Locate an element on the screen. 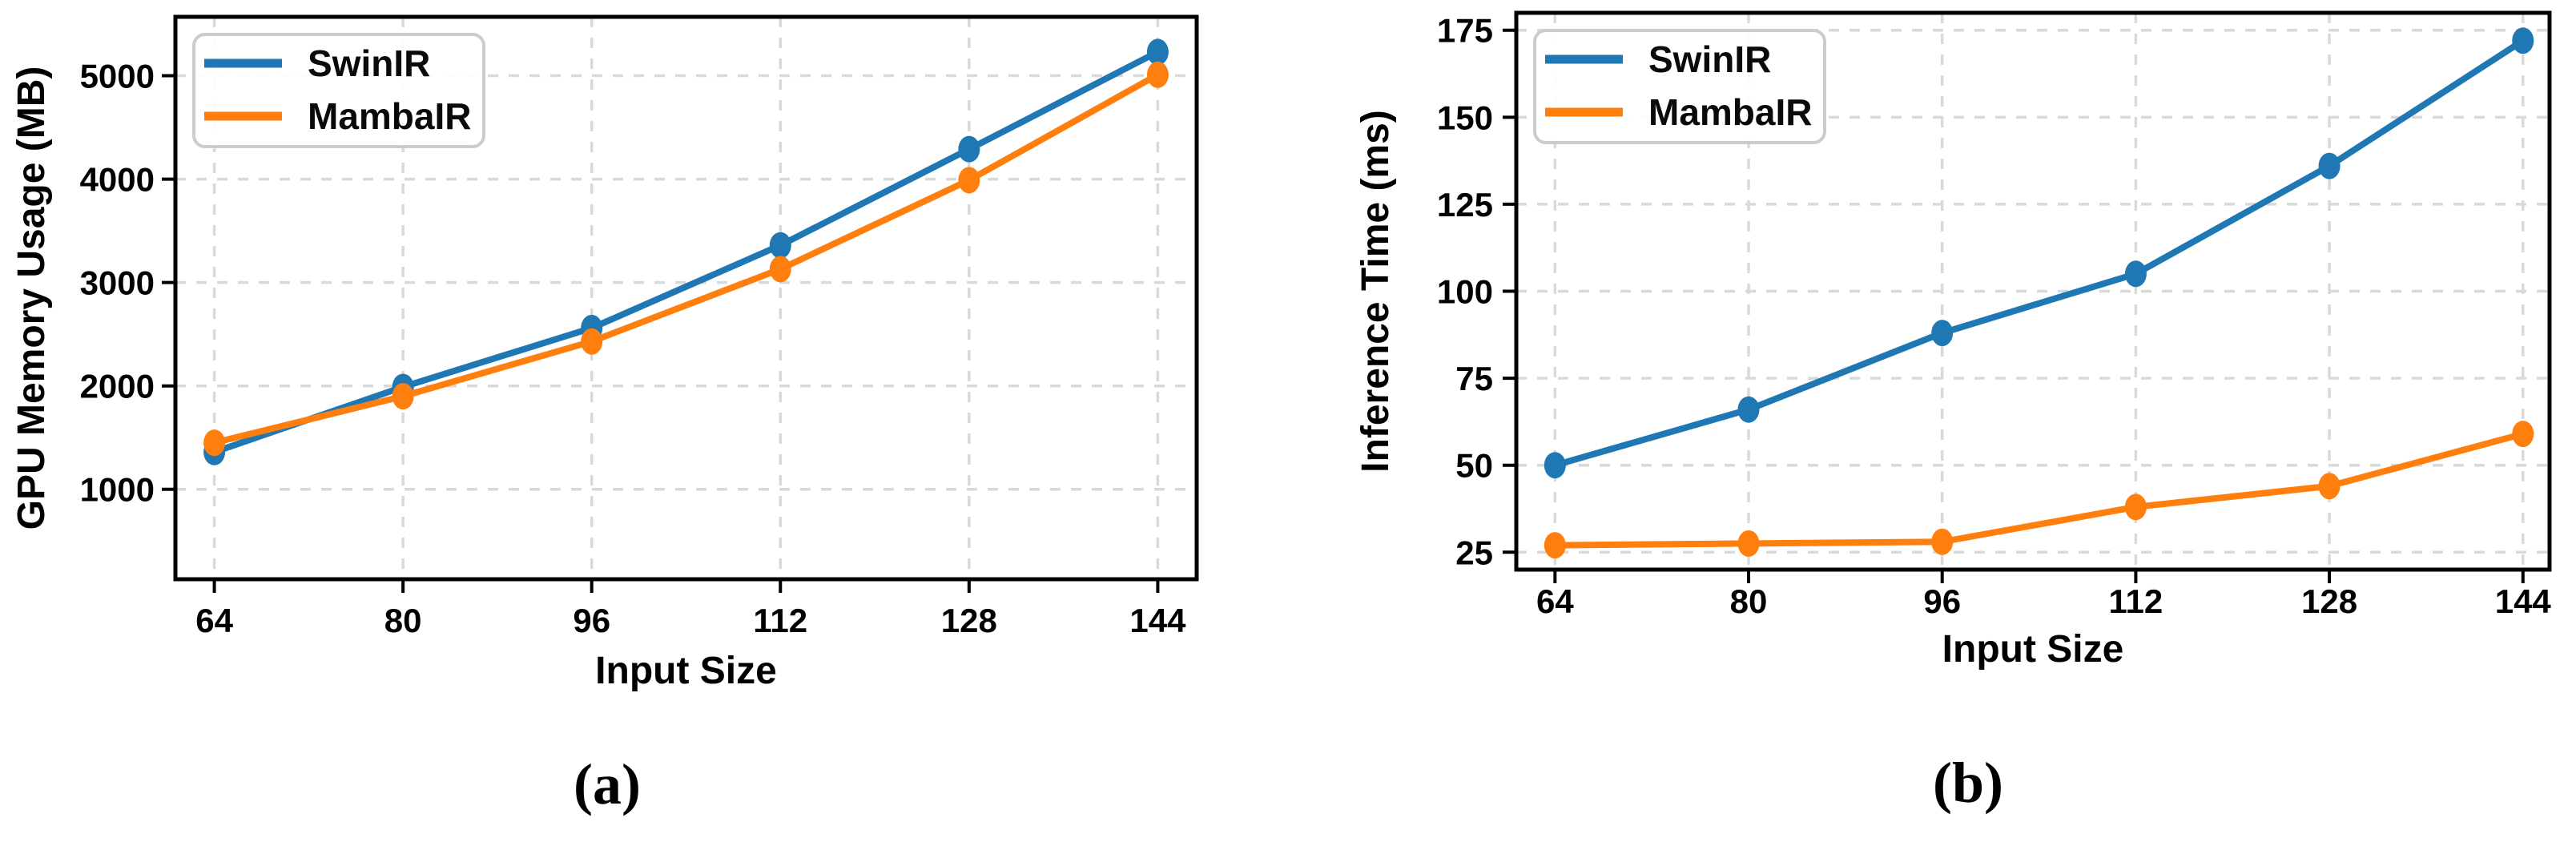  y-tick-label: 3000 is located at coordinates (118, 283).